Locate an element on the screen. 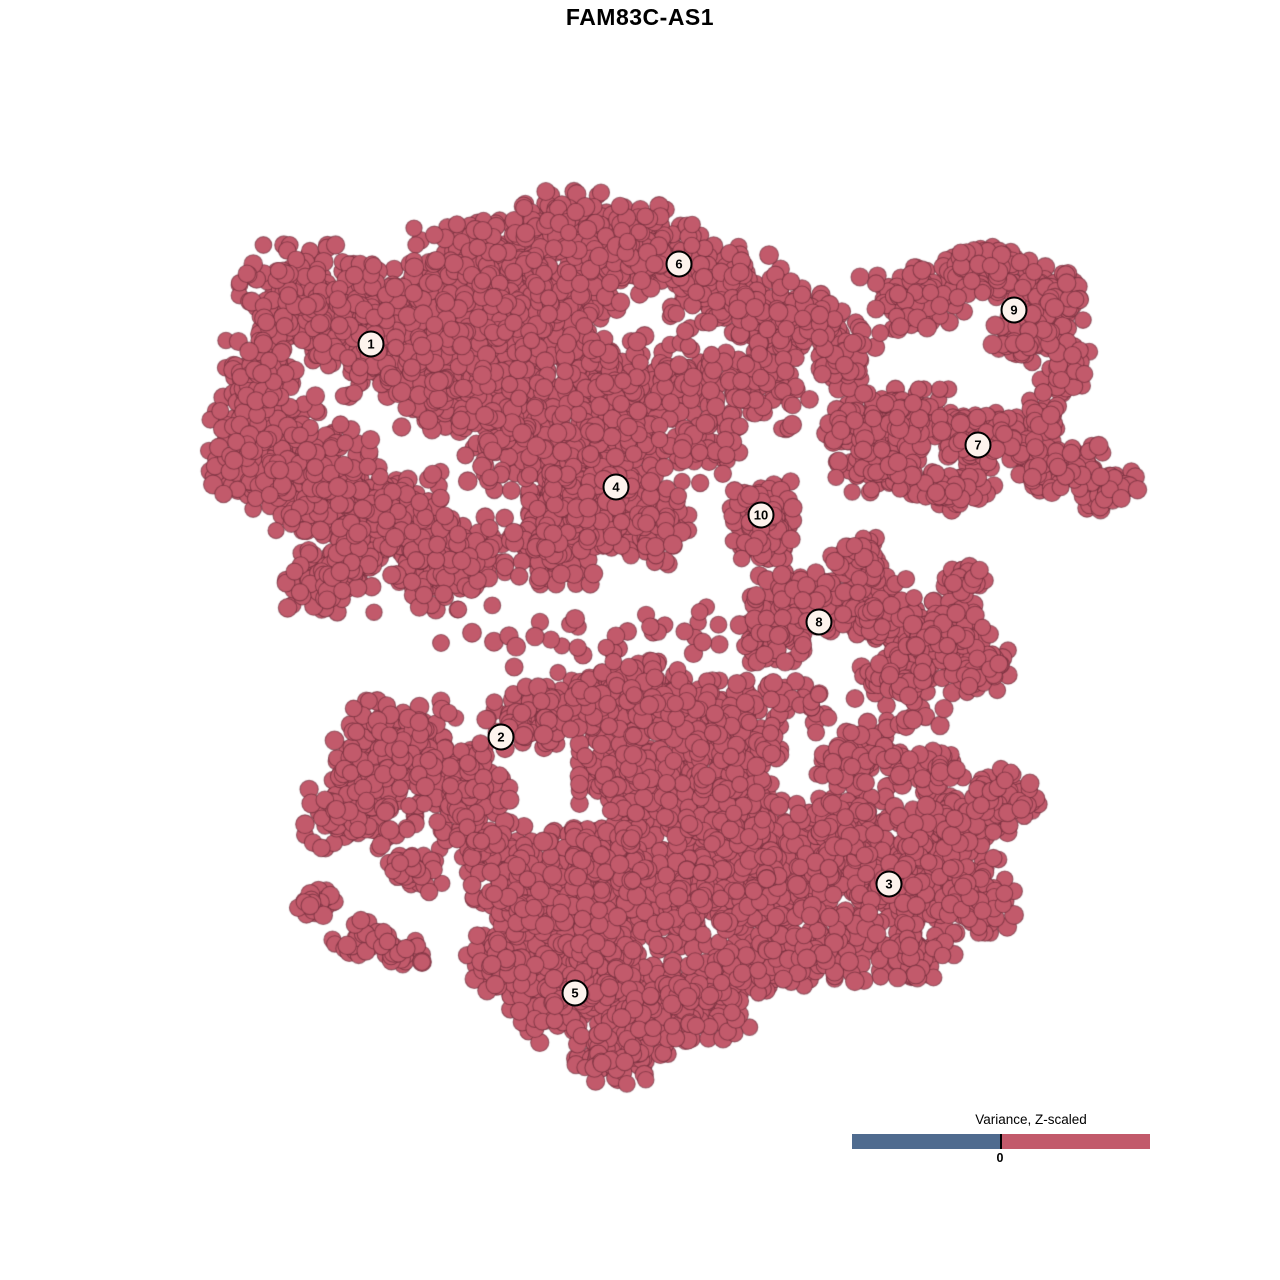 This screenshot has width=1280, height=1280. colorbar-zero-divider is located at coordinates (1001, 1141).